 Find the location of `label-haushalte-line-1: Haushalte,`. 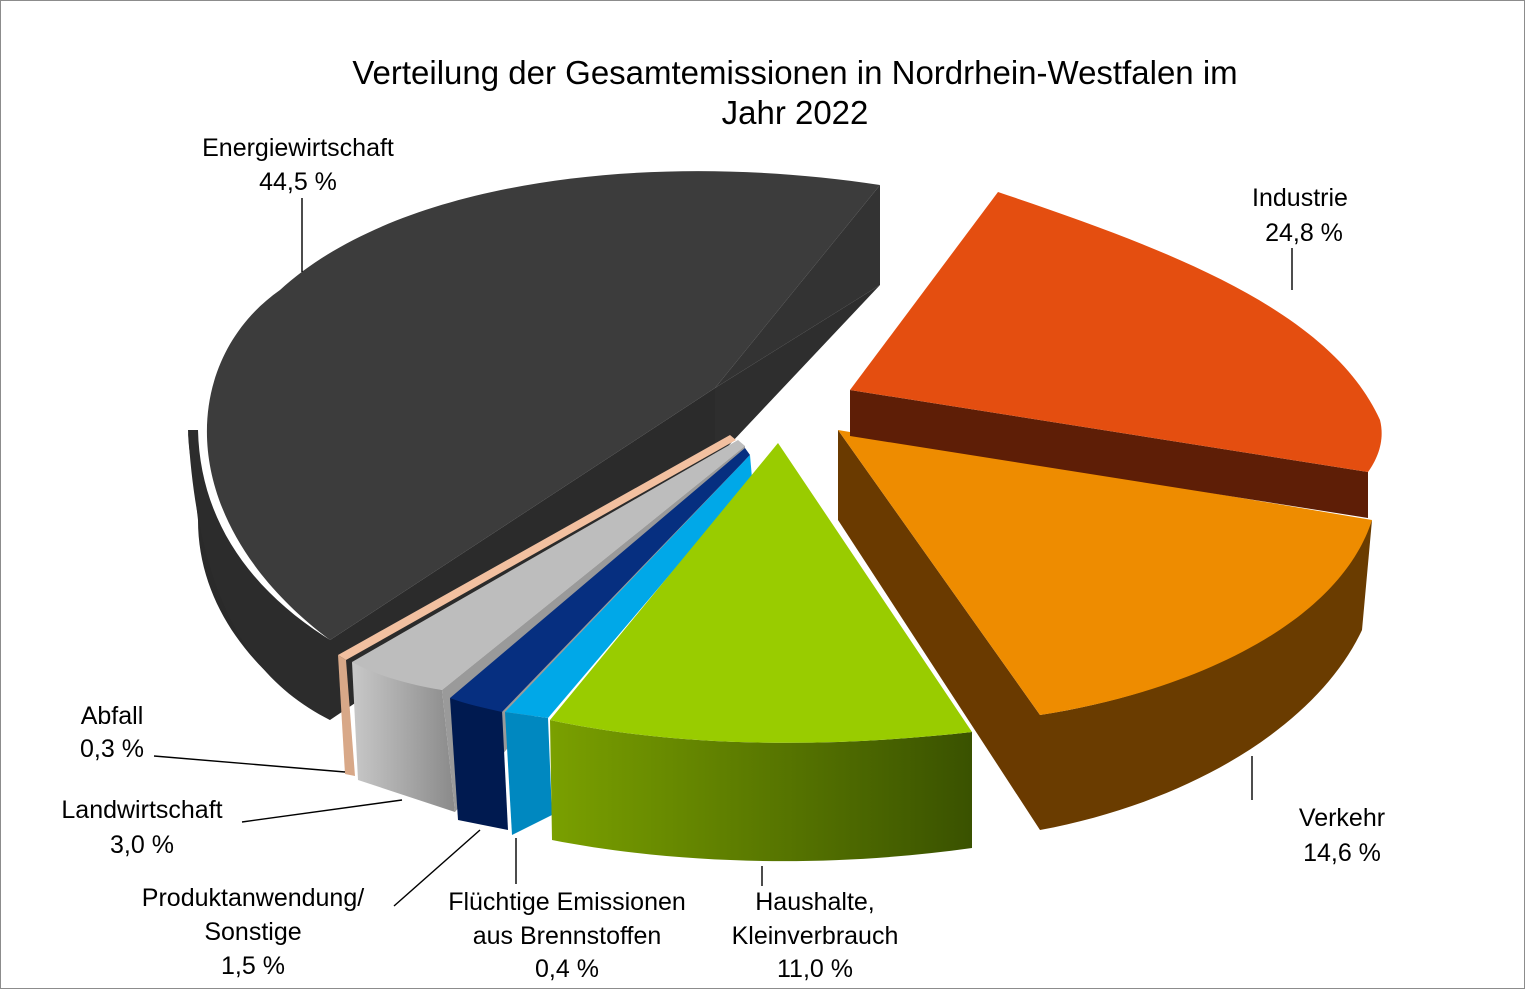

label-haushalte-line-1: Haushalte, is located at coordinates (815, 902).